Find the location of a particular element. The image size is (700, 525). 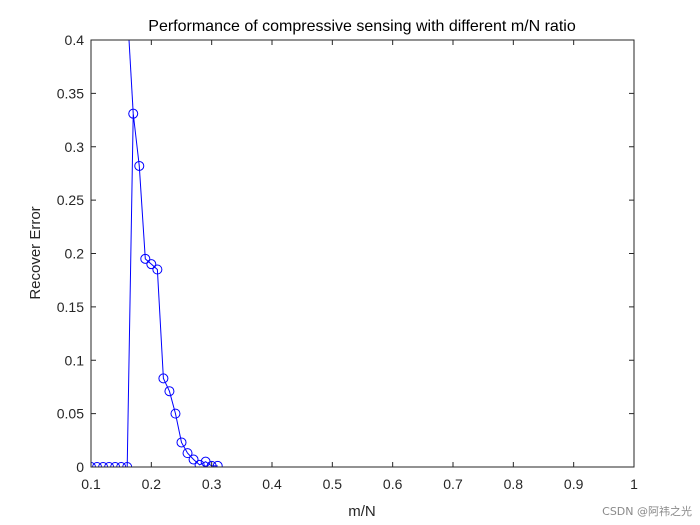

y-tick-label: 0.1 is located at coordinates (75, 360).